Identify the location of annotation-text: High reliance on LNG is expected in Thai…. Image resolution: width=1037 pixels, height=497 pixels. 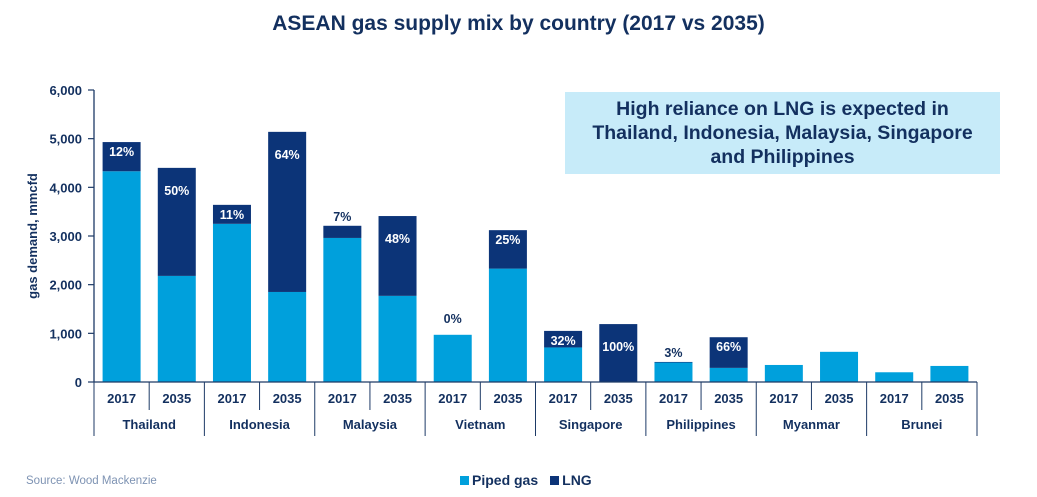
(782, 133).